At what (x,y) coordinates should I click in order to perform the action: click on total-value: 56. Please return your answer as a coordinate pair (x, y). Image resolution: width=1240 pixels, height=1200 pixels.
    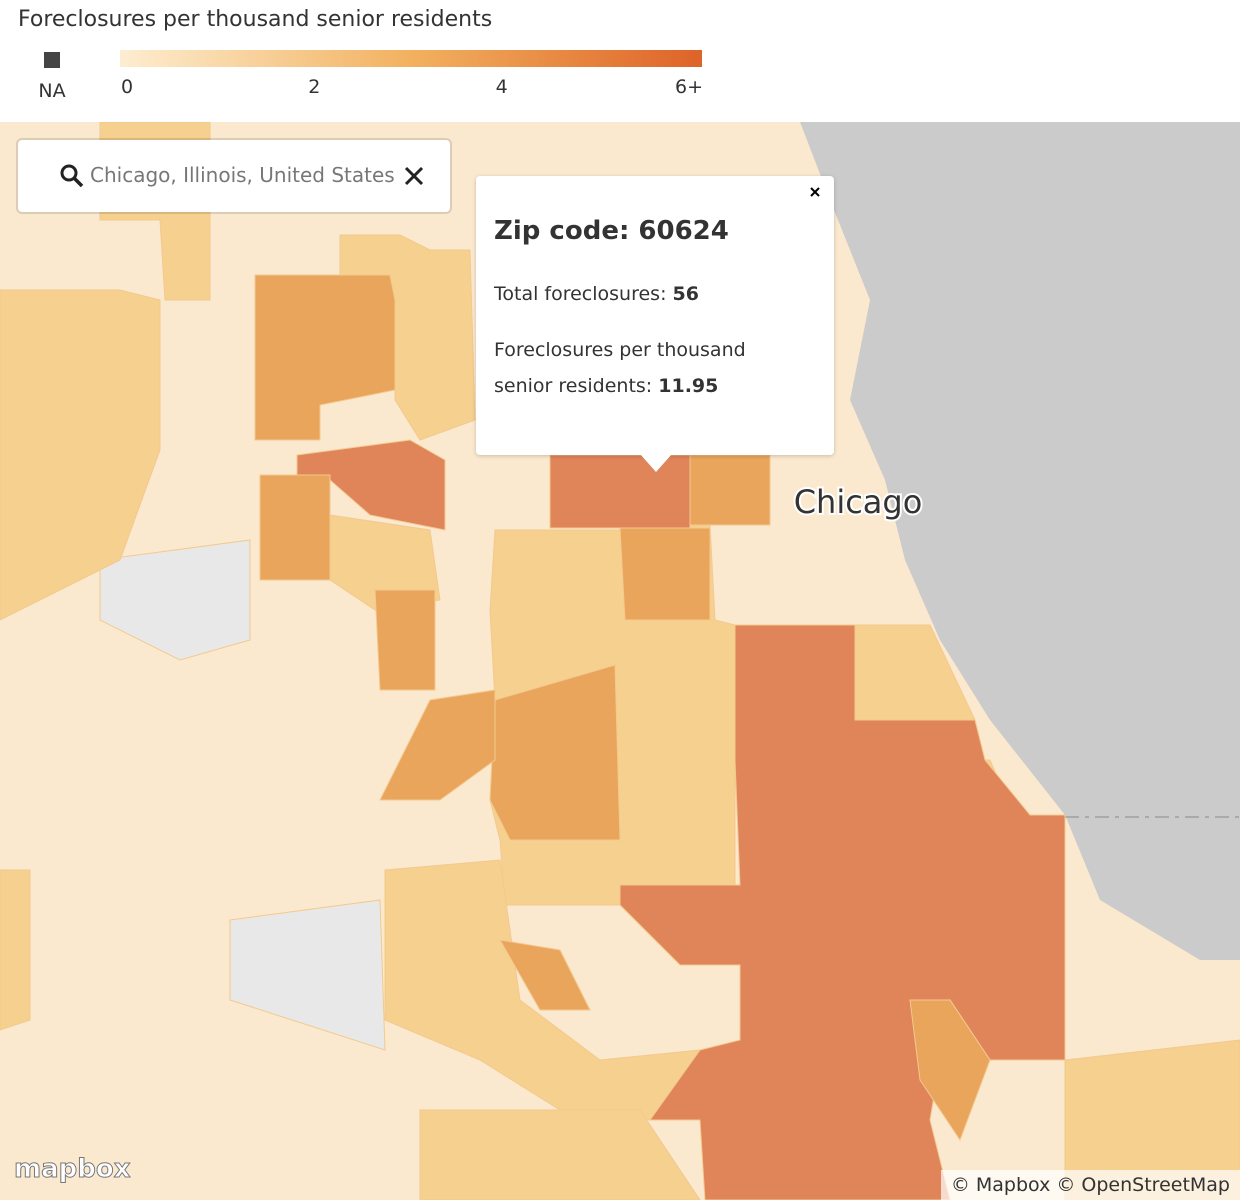
    Looking at the image, I should click on (685, 294).